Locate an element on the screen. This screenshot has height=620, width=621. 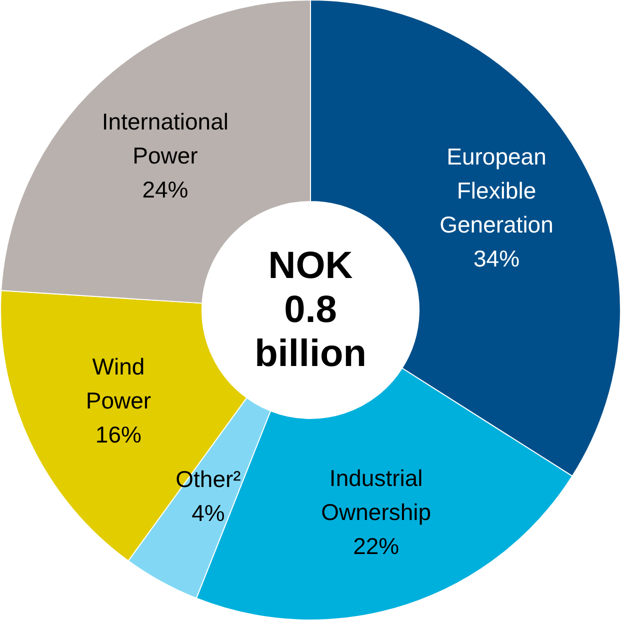
slice-label: Wind Power is located at coordinates (119, 383).